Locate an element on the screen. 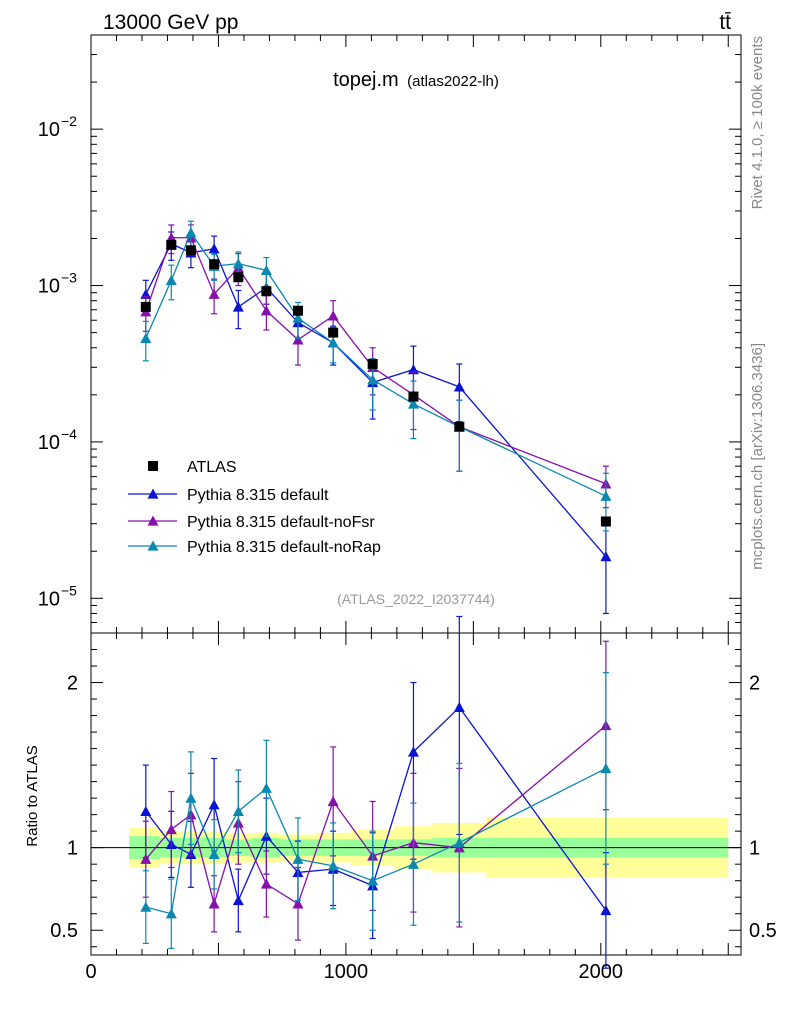  y-tick-label-exp: −5 is located at coordinates (69, 590).